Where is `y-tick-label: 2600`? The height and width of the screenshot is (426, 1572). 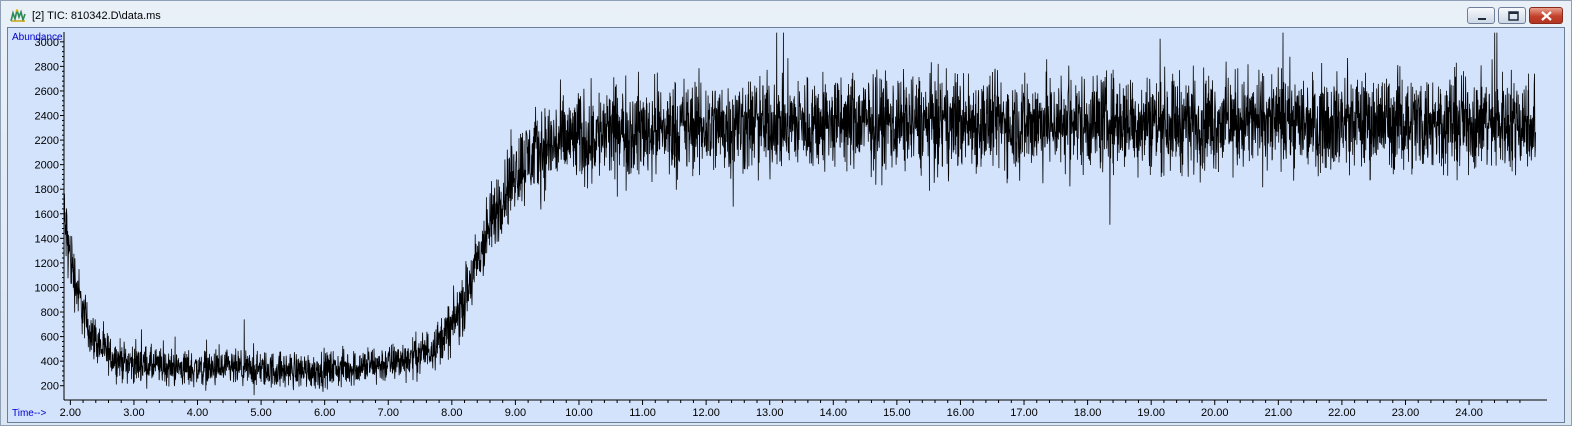 y-tick-label: 2600 is located at coordinates (47, 92).